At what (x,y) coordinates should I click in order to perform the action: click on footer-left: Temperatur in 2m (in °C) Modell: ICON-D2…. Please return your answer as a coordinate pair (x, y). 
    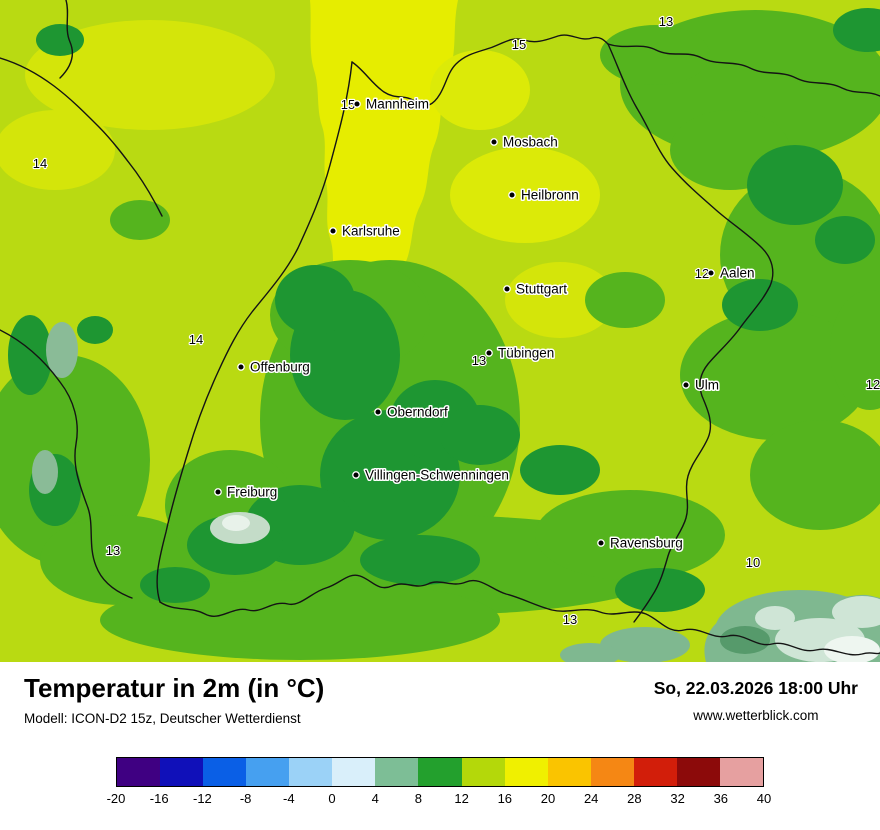
    Looking at the image, I should click on (174, 700).